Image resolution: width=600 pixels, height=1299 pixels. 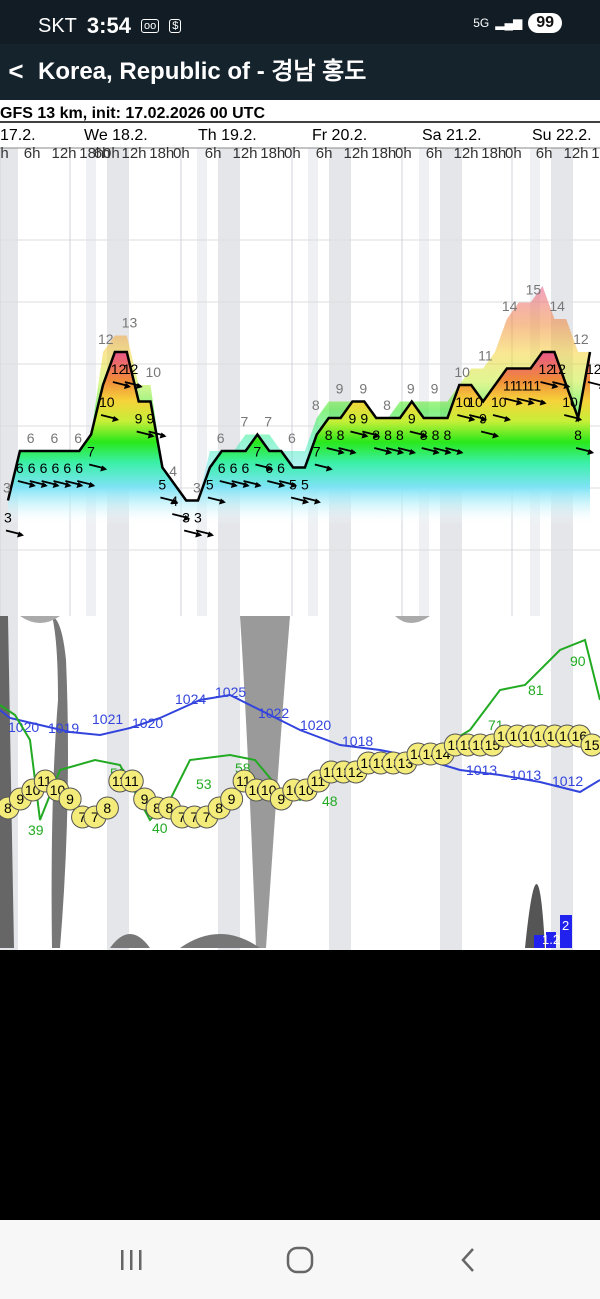 I want to click on hour-label: 18h, so click(x=272, y=153).